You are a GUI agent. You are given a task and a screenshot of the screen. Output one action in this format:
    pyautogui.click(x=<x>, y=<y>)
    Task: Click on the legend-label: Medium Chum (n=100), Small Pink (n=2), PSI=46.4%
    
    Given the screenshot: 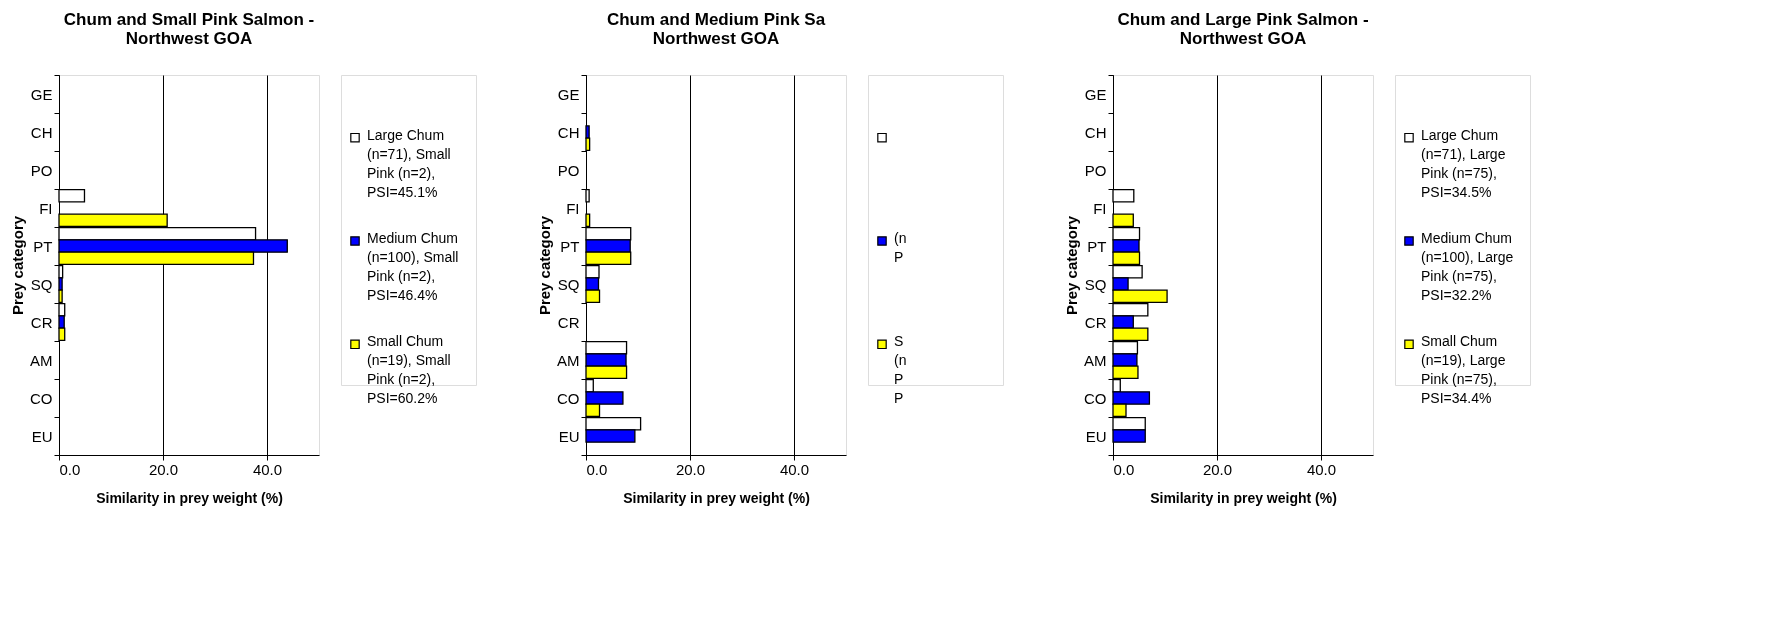 What is the action you would take?
    pyautogui.click(x=413, y=266)
    